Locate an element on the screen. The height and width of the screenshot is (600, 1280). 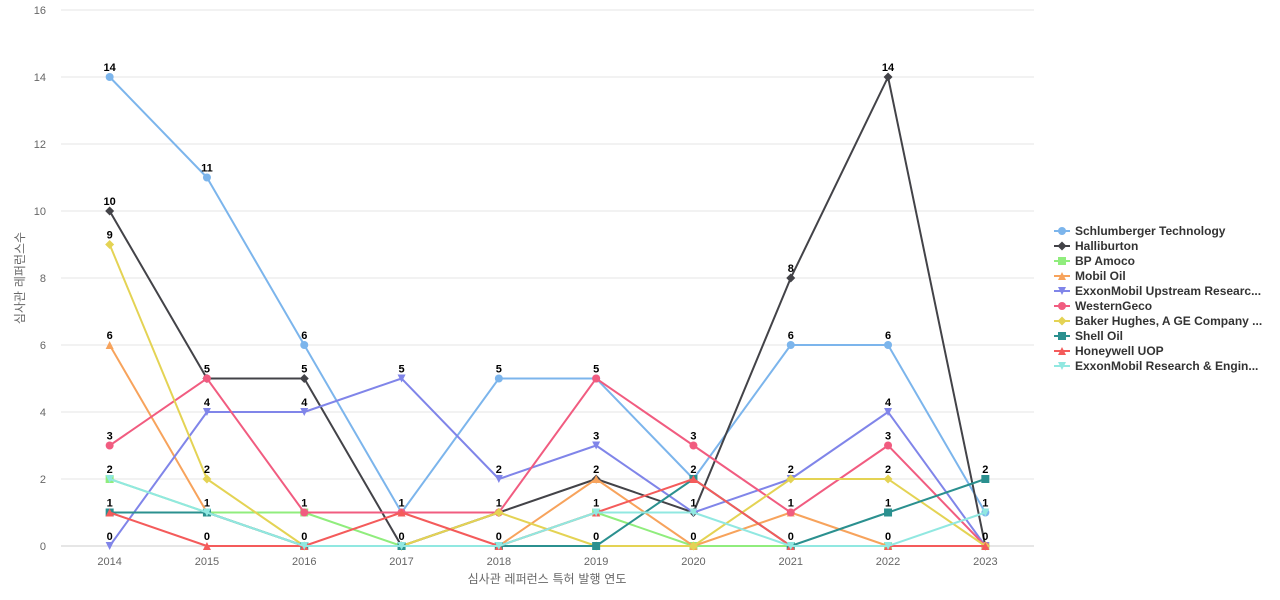
legend-item: BP Amoco is located at coordinates (1094, 261).